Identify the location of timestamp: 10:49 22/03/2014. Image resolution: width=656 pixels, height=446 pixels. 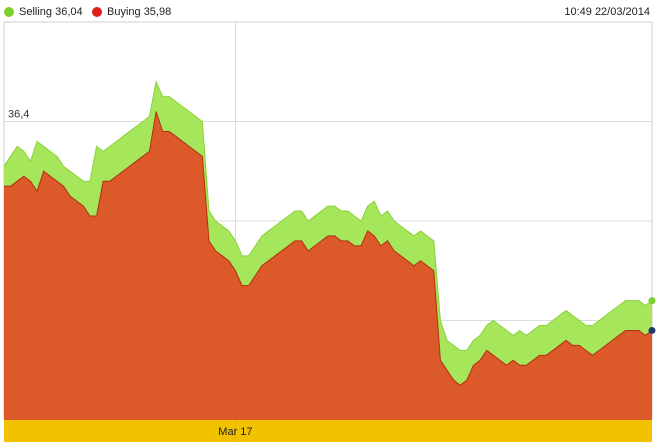
(607, 12).